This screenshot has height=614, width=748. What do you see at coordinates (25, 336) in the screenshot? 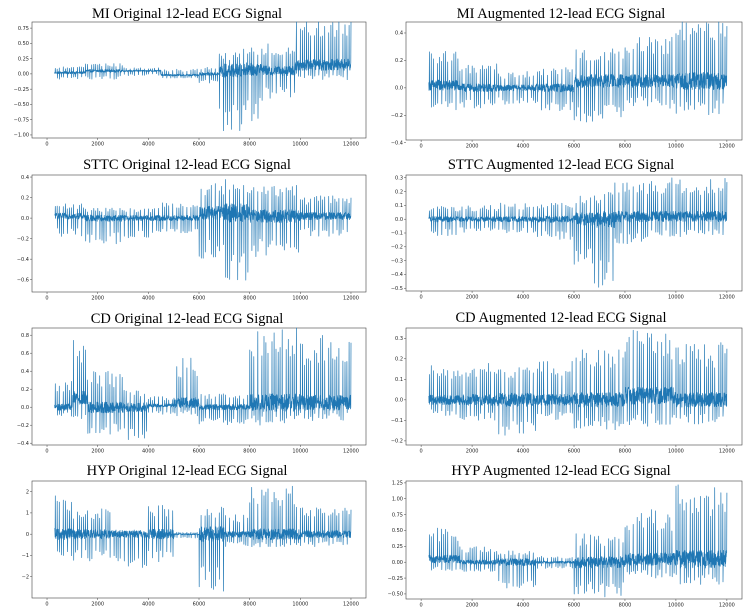
I see `y-tick-label: 0.8` at bounding box center [25, 336].